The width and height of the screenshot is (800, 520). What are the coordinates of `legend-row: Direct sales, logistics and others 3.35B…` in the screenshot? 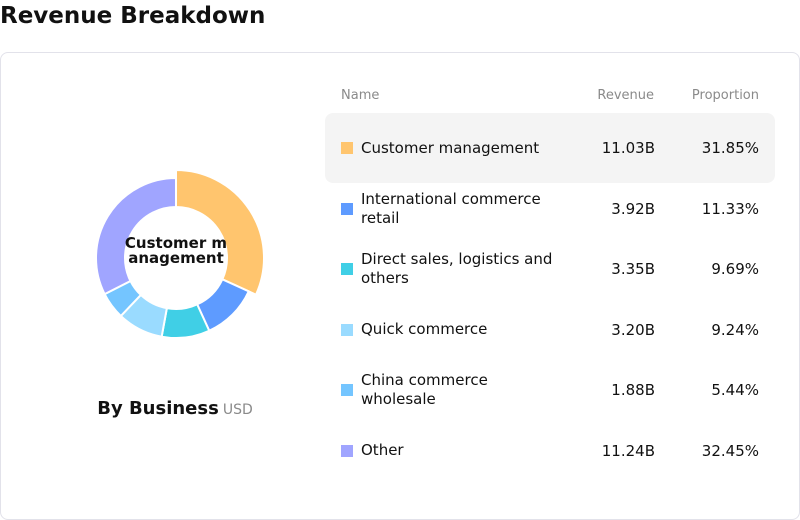 It's located at (550, 269).